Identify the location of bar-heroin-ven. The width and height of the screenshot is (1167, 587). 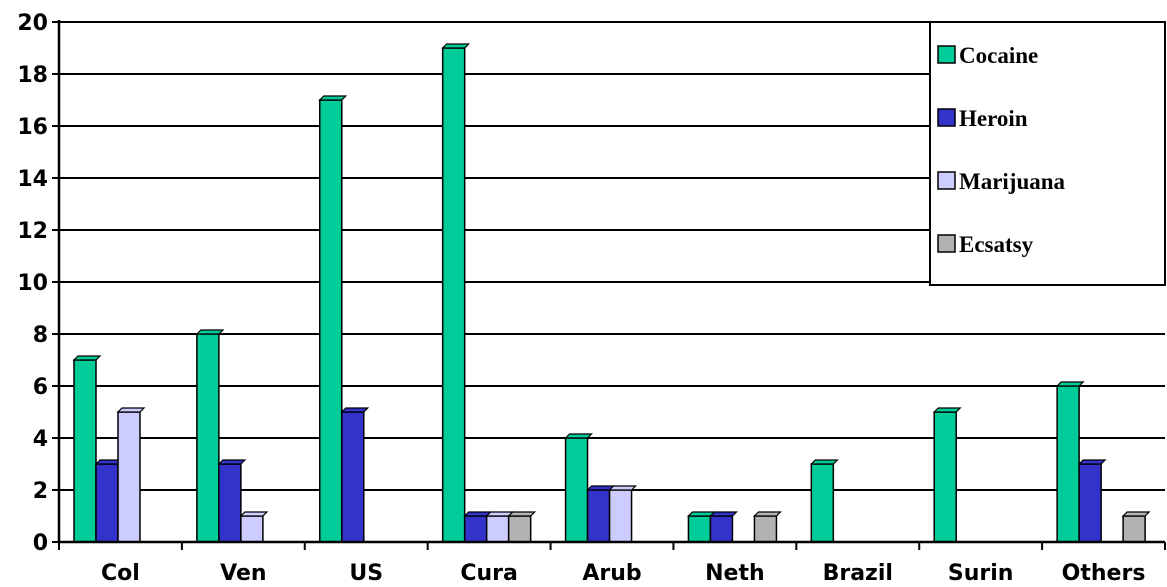
(230, 503).